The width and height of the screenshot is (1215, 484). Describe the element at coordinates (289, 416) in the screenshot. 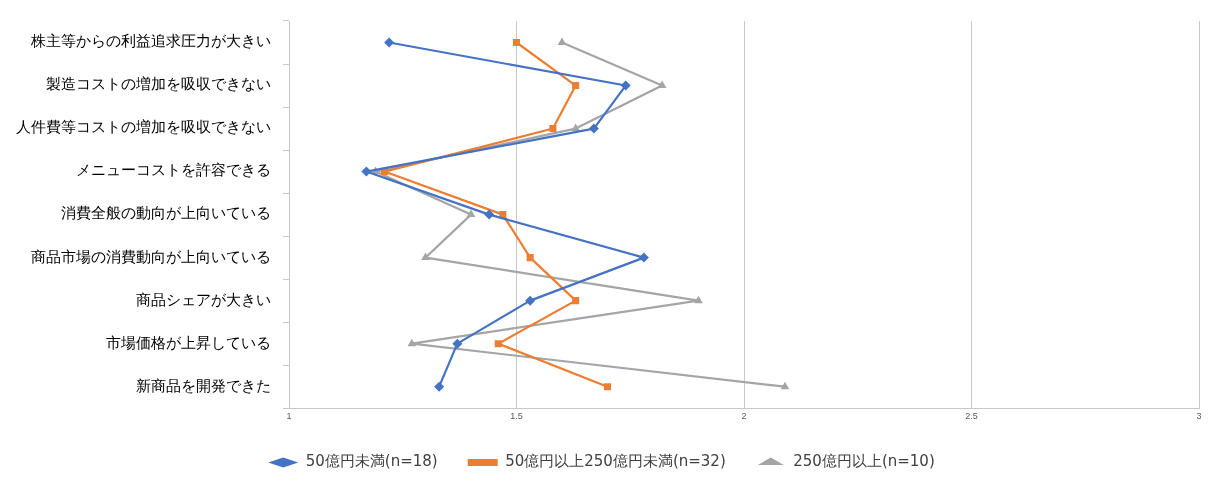

I see `x-tick-label: 1` at that location.